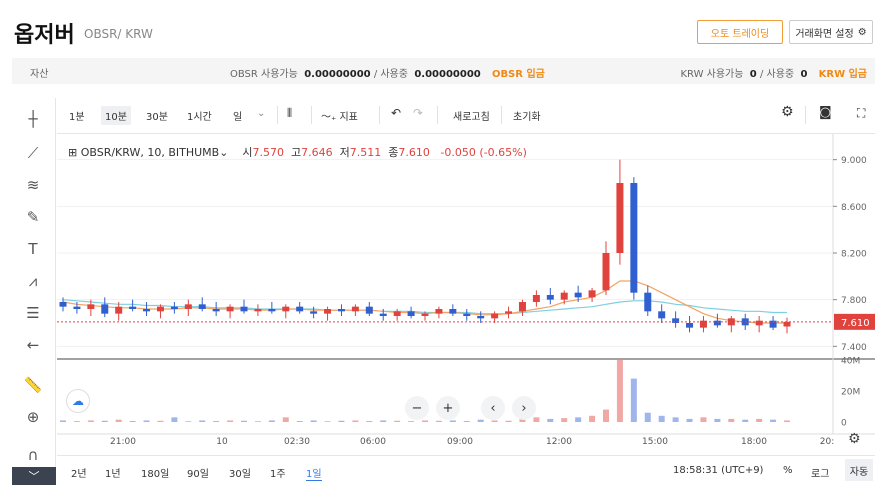 This screenshot has width=885, height=495. I want to click on interval-1m: 1분, so click(77, 117).